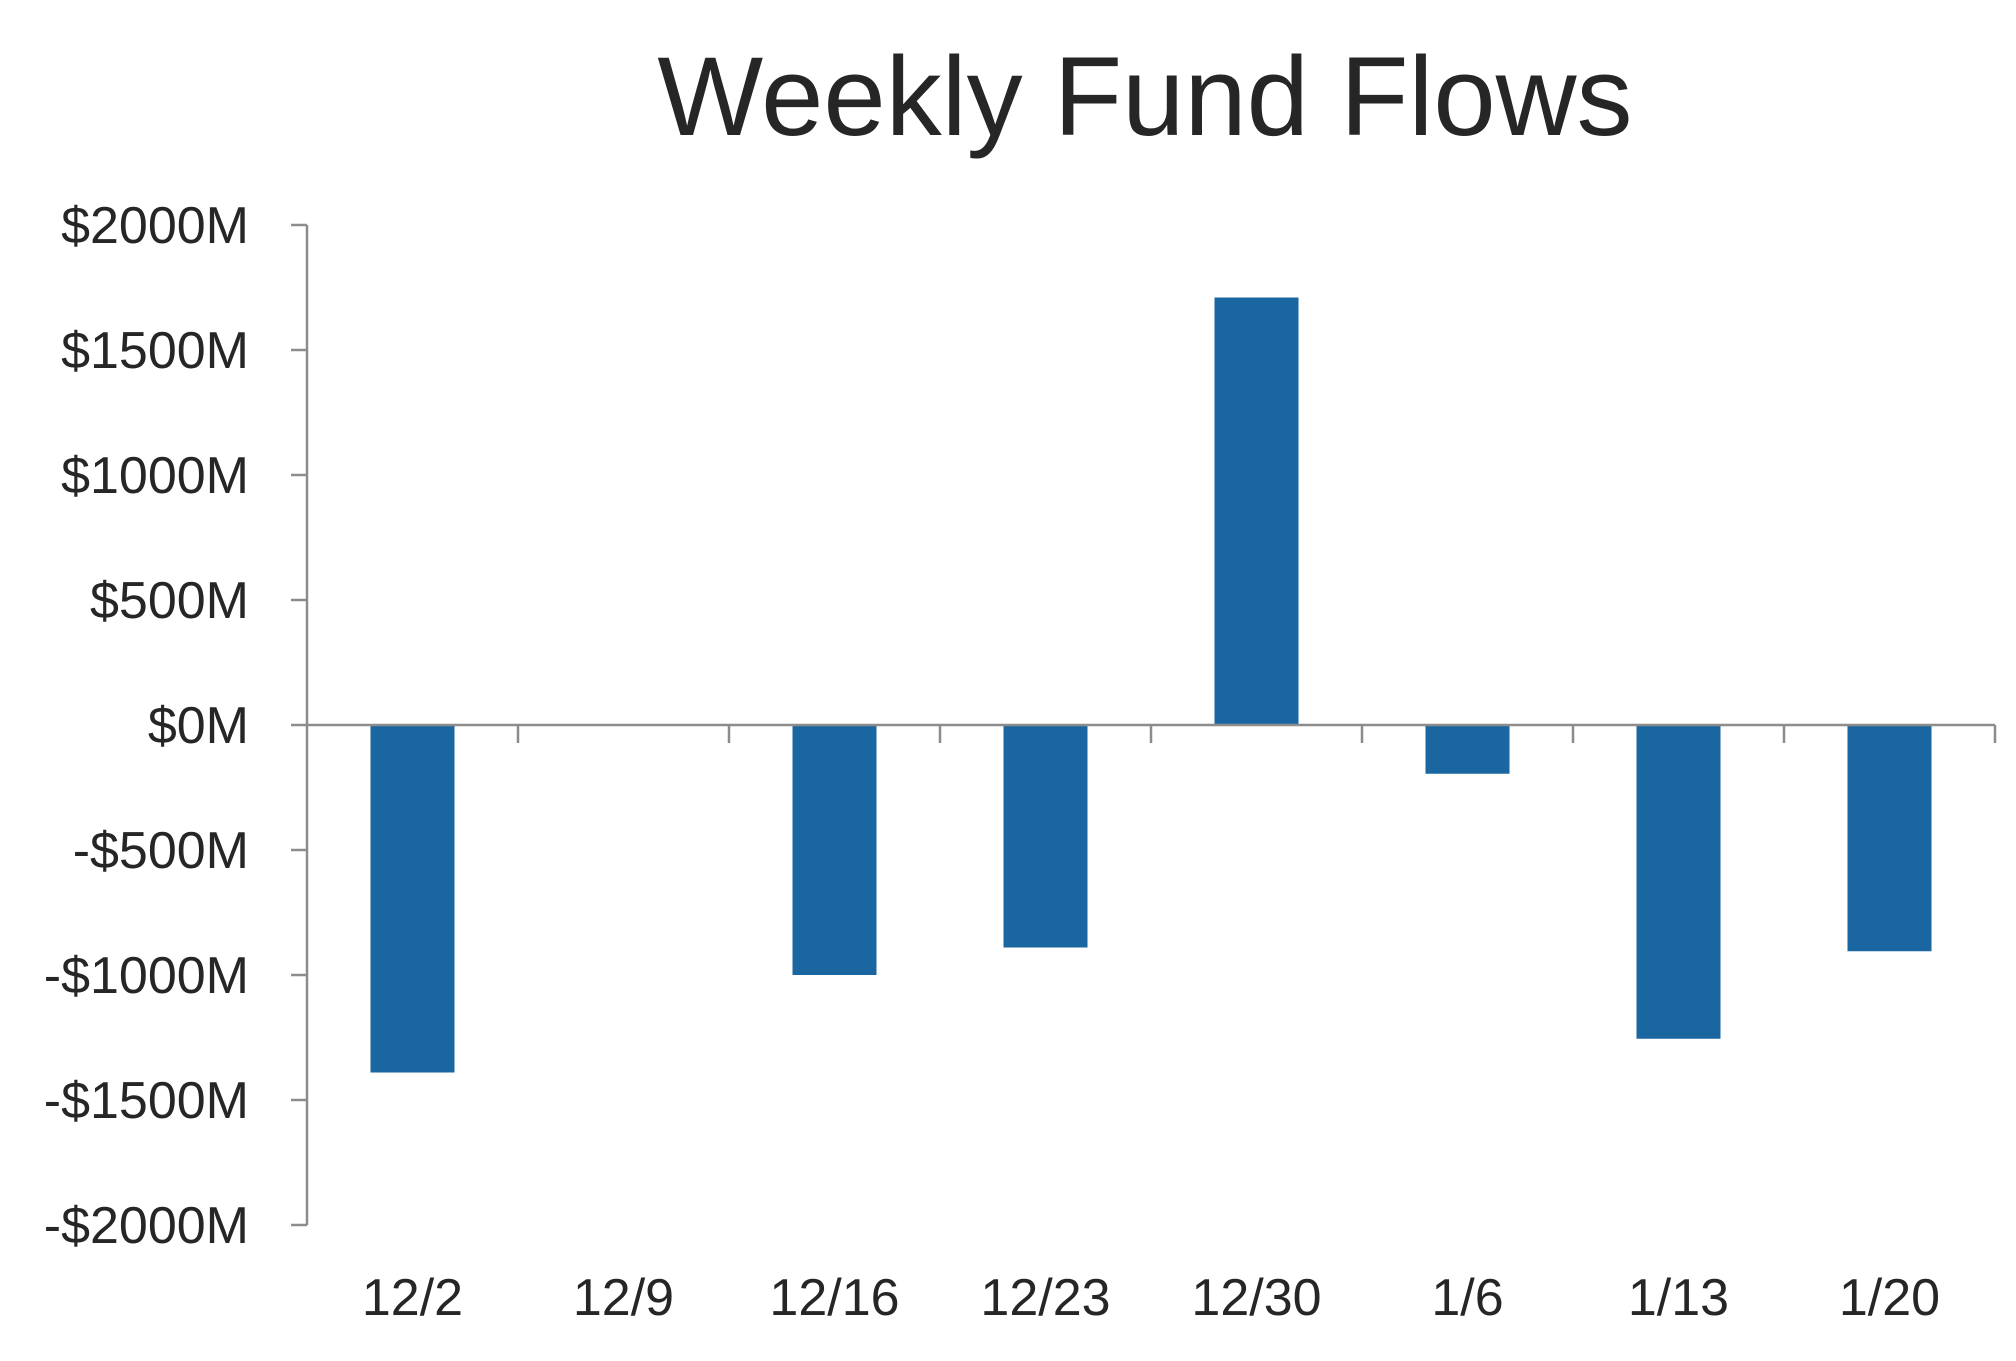 This screenshot has height=1361, width=2016. What do you see at coordinates (155, 351) in the screenshot?
I see `y-tick-label: $1500M` at bounding box center [155, 351].